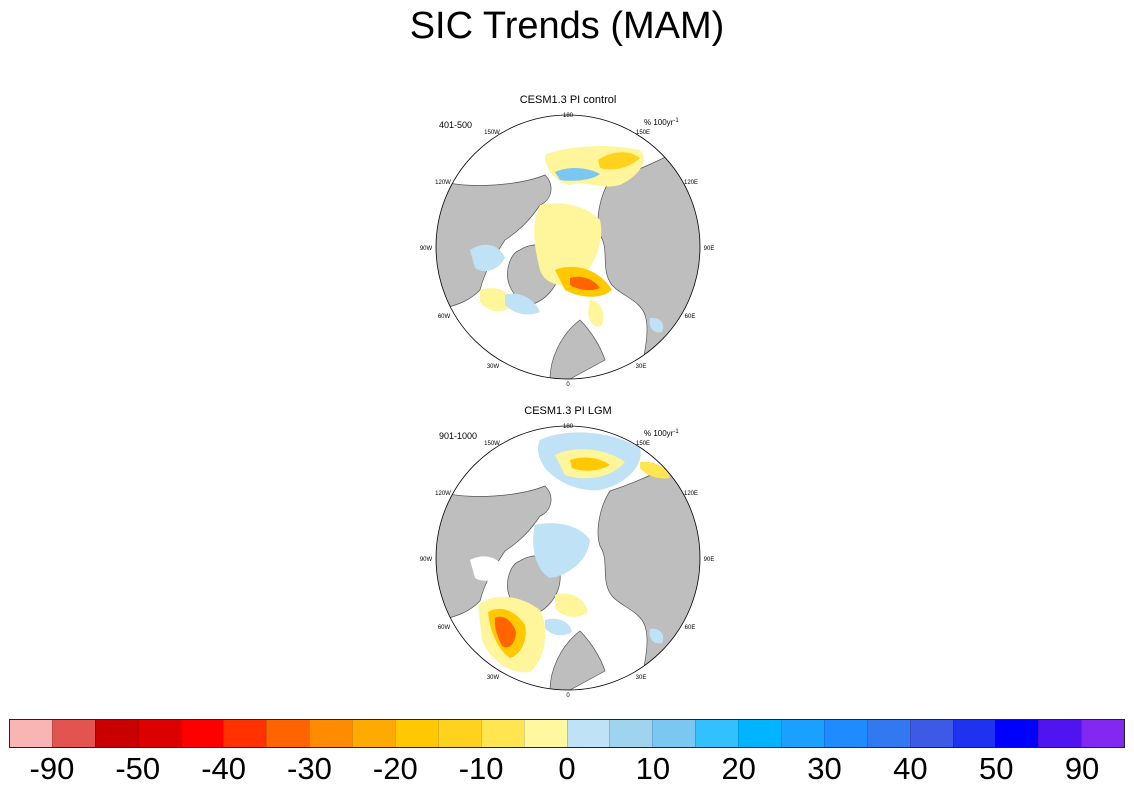 Image resolution: width=1134 pixels, height=788 pixels. What do you see at coordinates (395, 768) in the screenshot?
I see `colorbar-label: -20` at bounding box center [395, 768].